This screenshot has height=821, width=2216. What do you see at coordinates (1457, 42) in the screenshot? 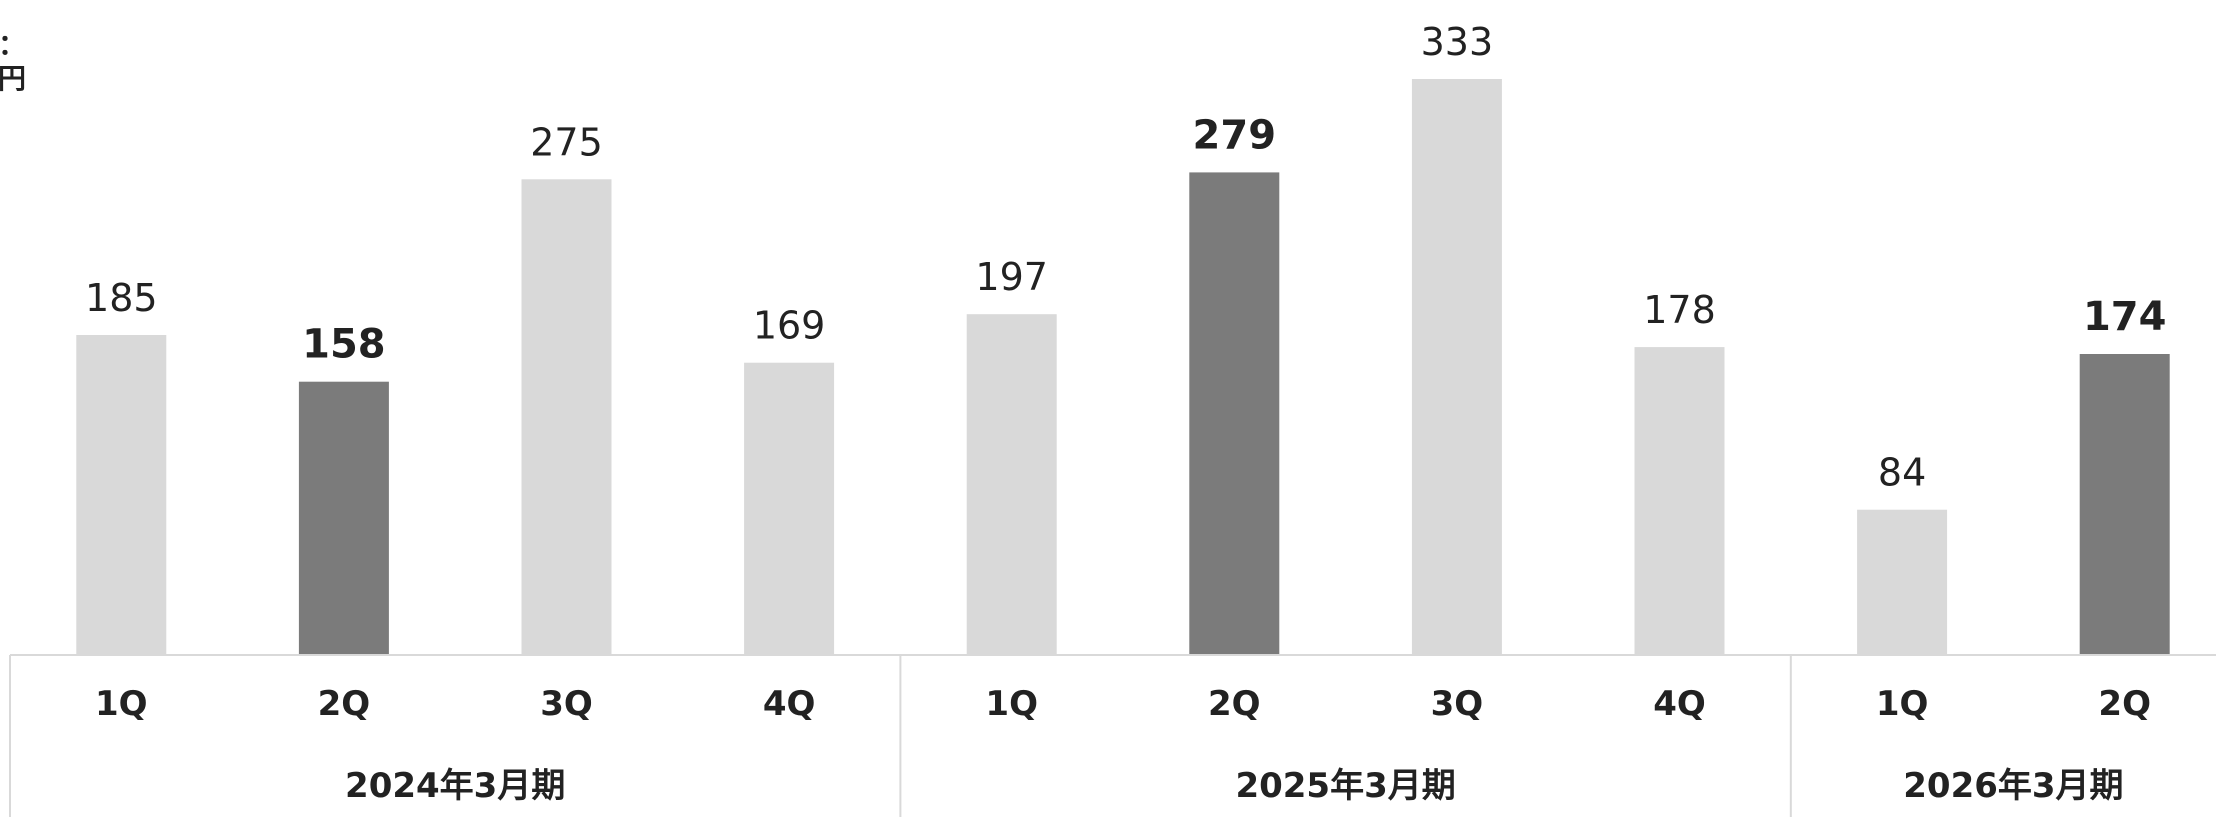
I see `value-label-7: 333` at bounding box center [1457, 42].